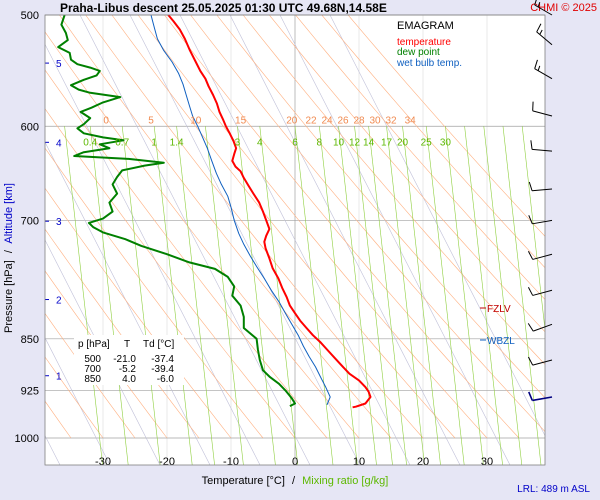 This screenshot has height=500, width=600. What do you see at coordinates (9, 296) in the screenshot?
I see `y-axis-label-pressure: Pressure [hPa]` at bounding box center [9, 296].